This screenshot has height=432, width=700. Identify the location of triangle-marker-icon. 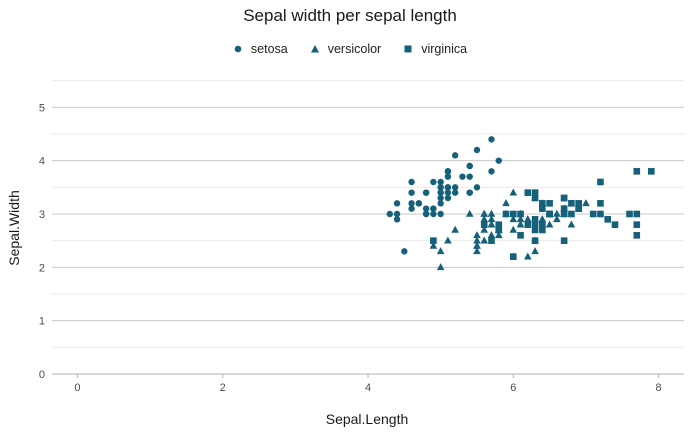
(314, 49).